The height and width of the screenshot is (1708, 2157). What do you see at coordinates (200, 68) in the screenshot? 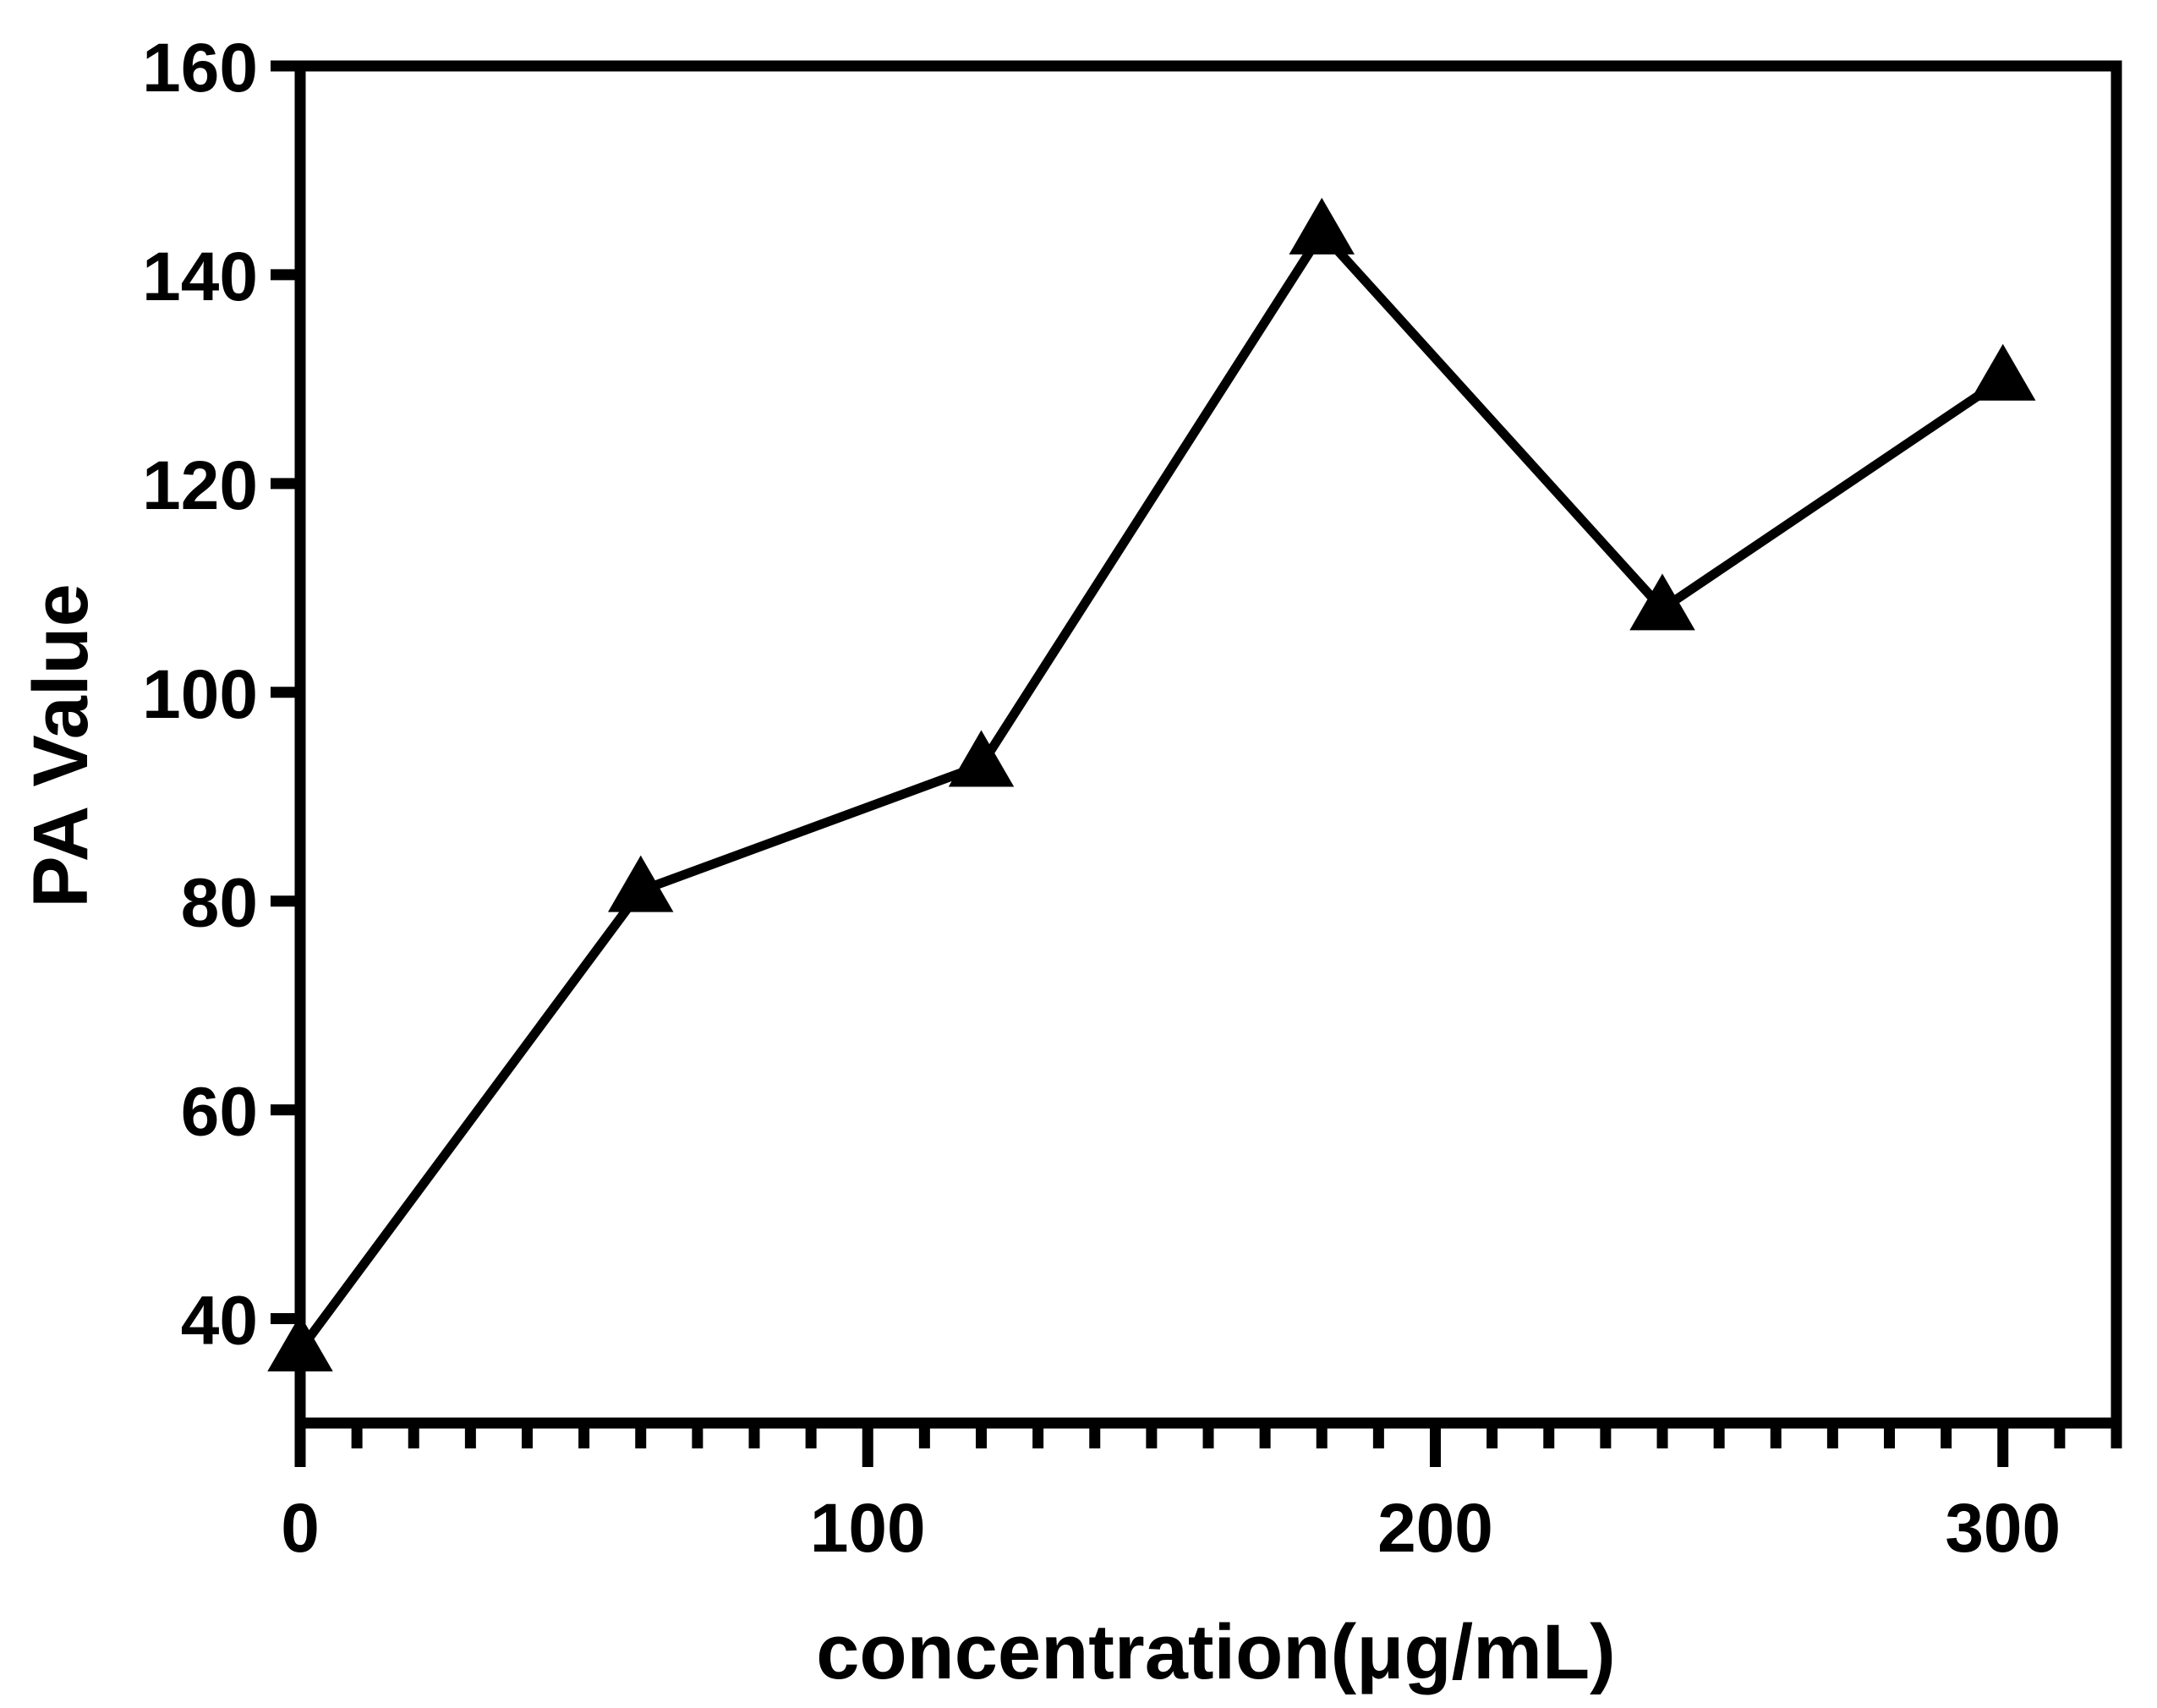
I see `y-tick-label-160: 160` at bounding box center [200, 68].